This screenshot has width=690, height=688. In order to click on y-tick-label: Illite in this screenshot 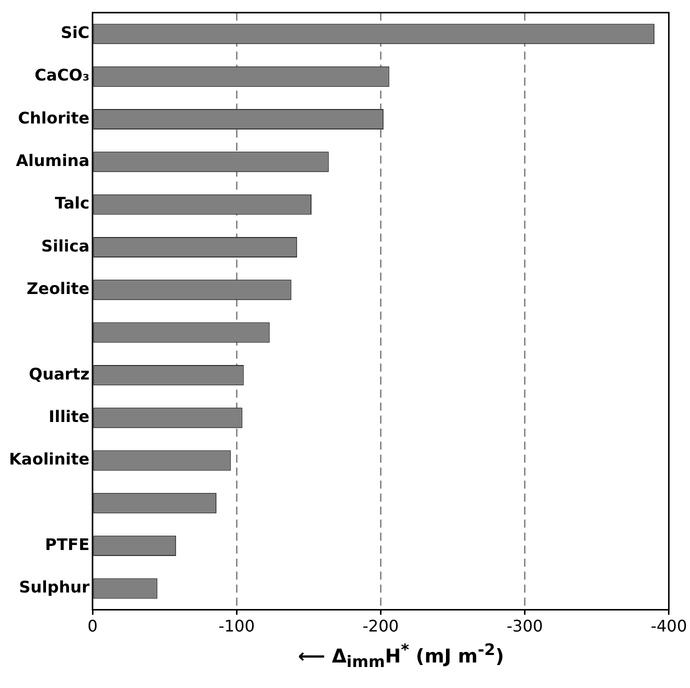, I will do `click(69, 416)`.